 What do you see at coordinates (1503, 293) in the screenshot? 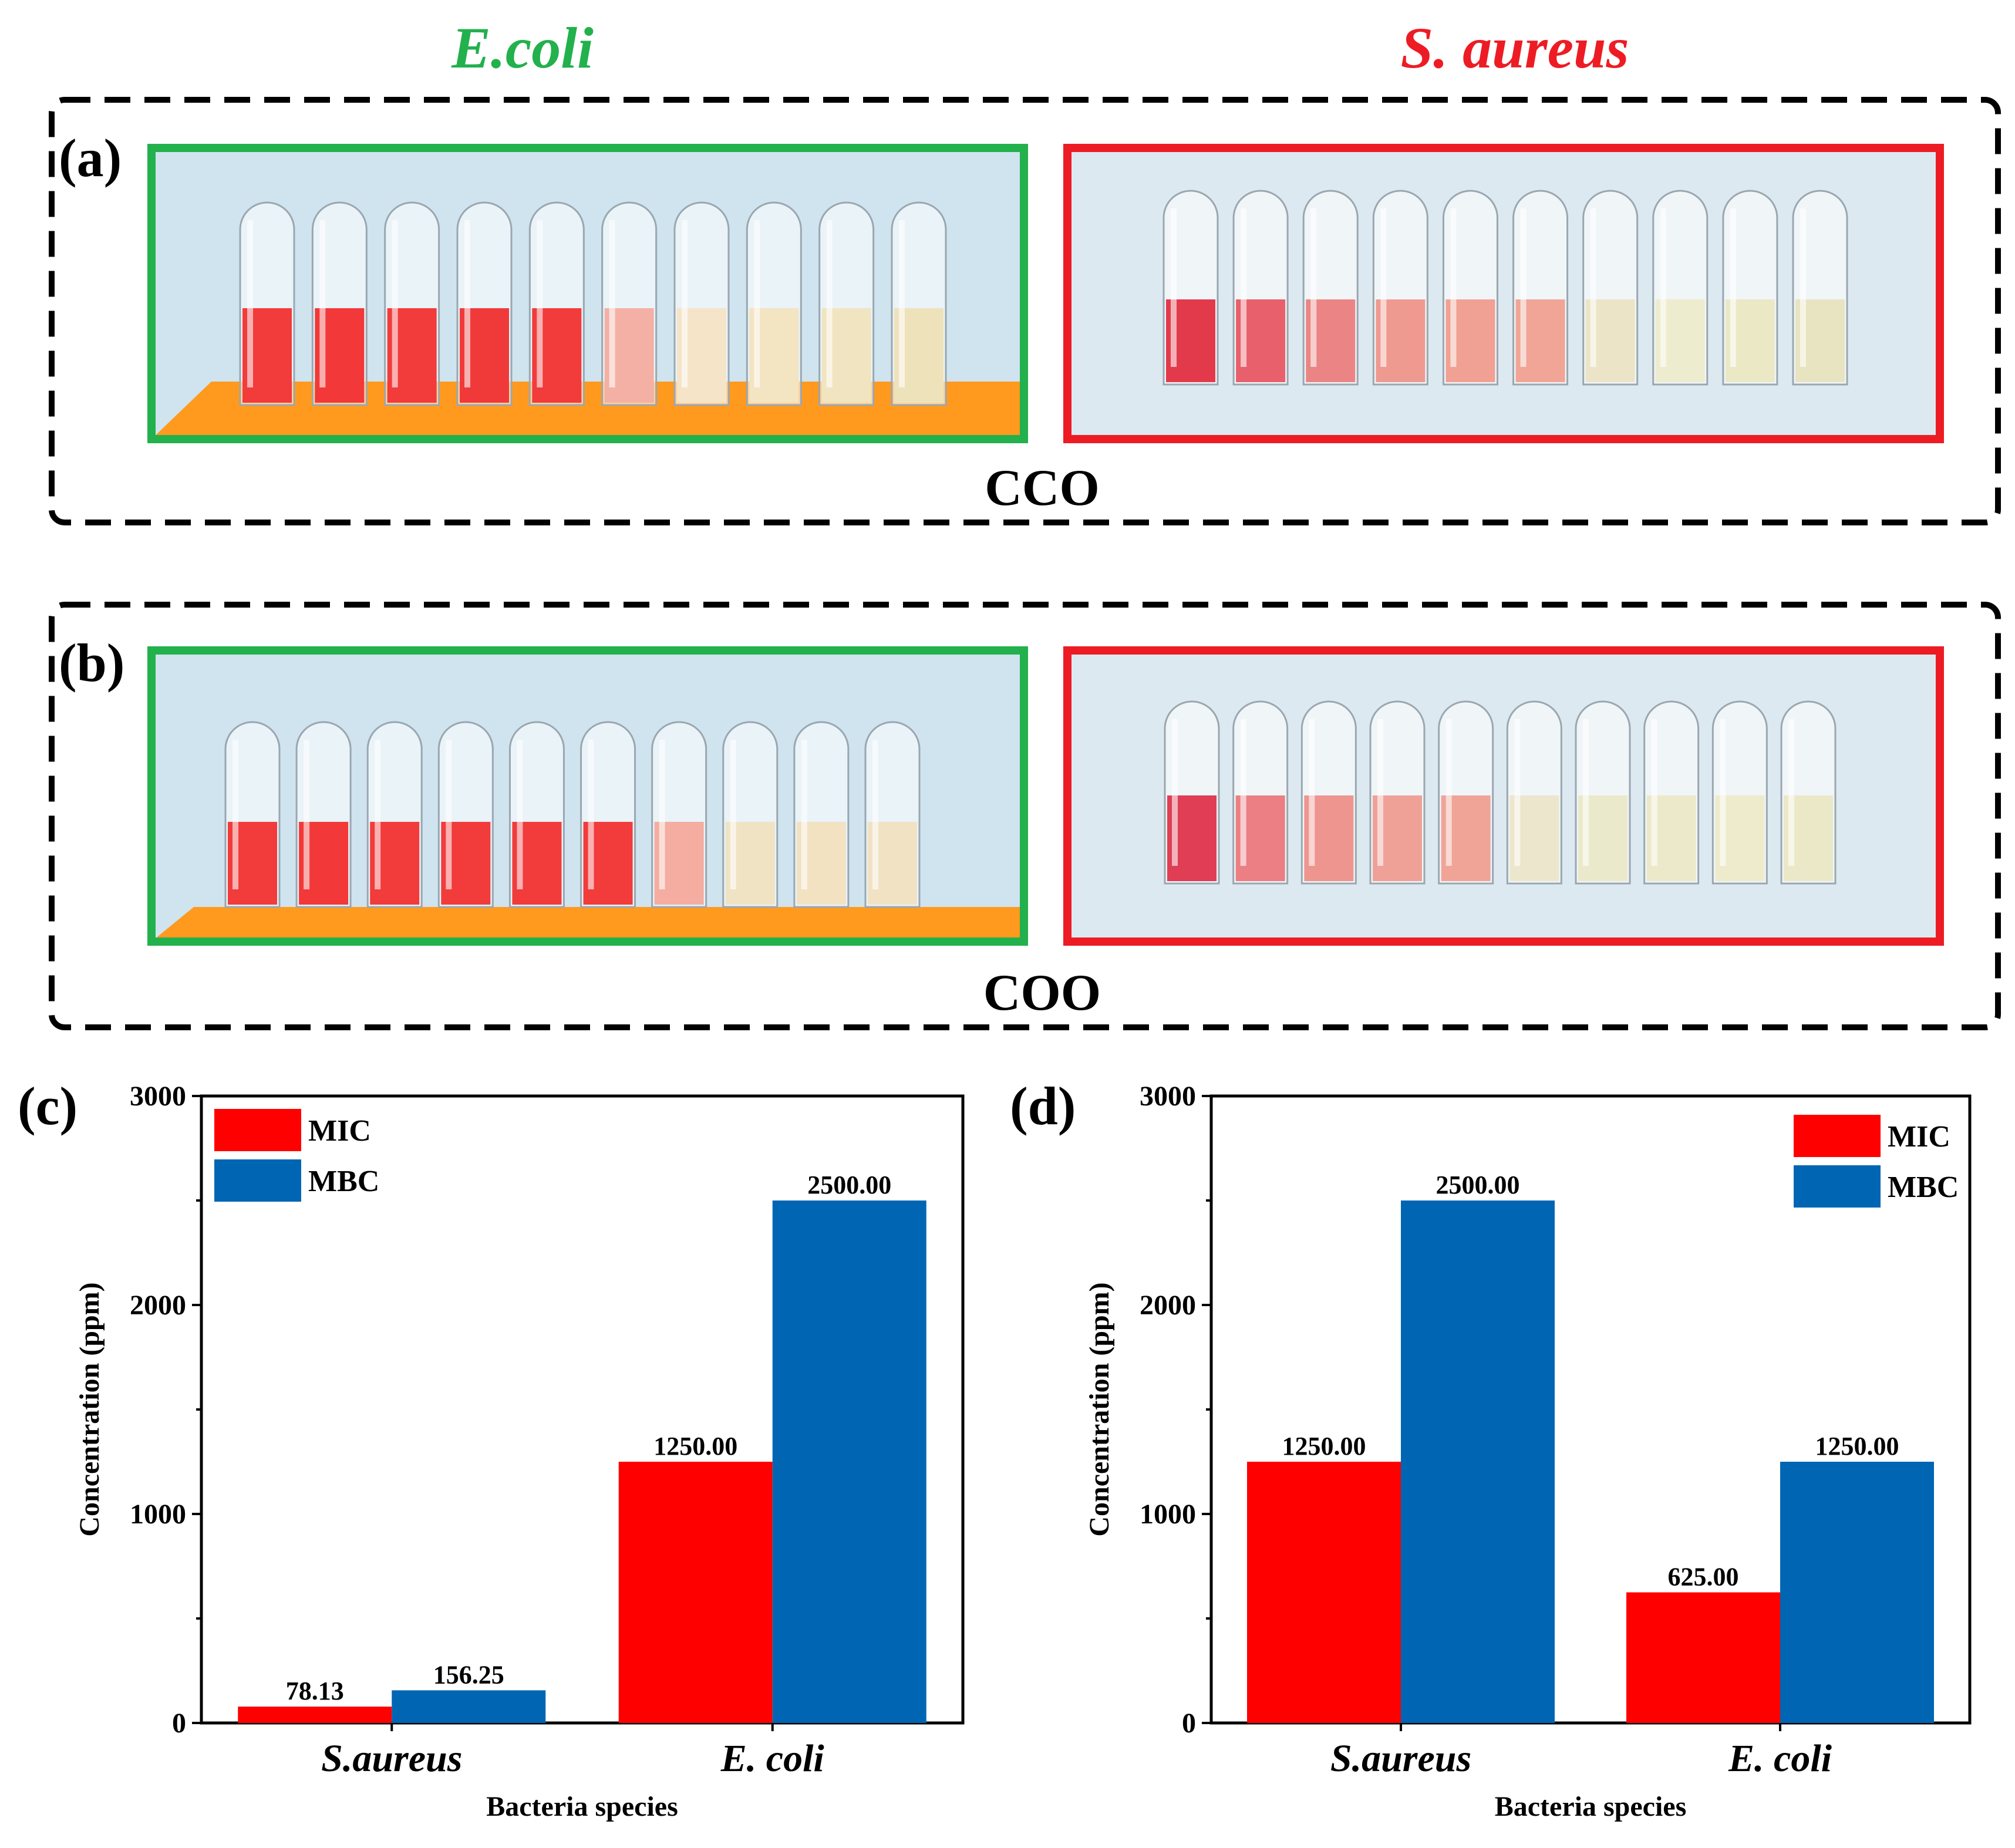
I see `saureus-border-a` at bounding box center [1503, 293].